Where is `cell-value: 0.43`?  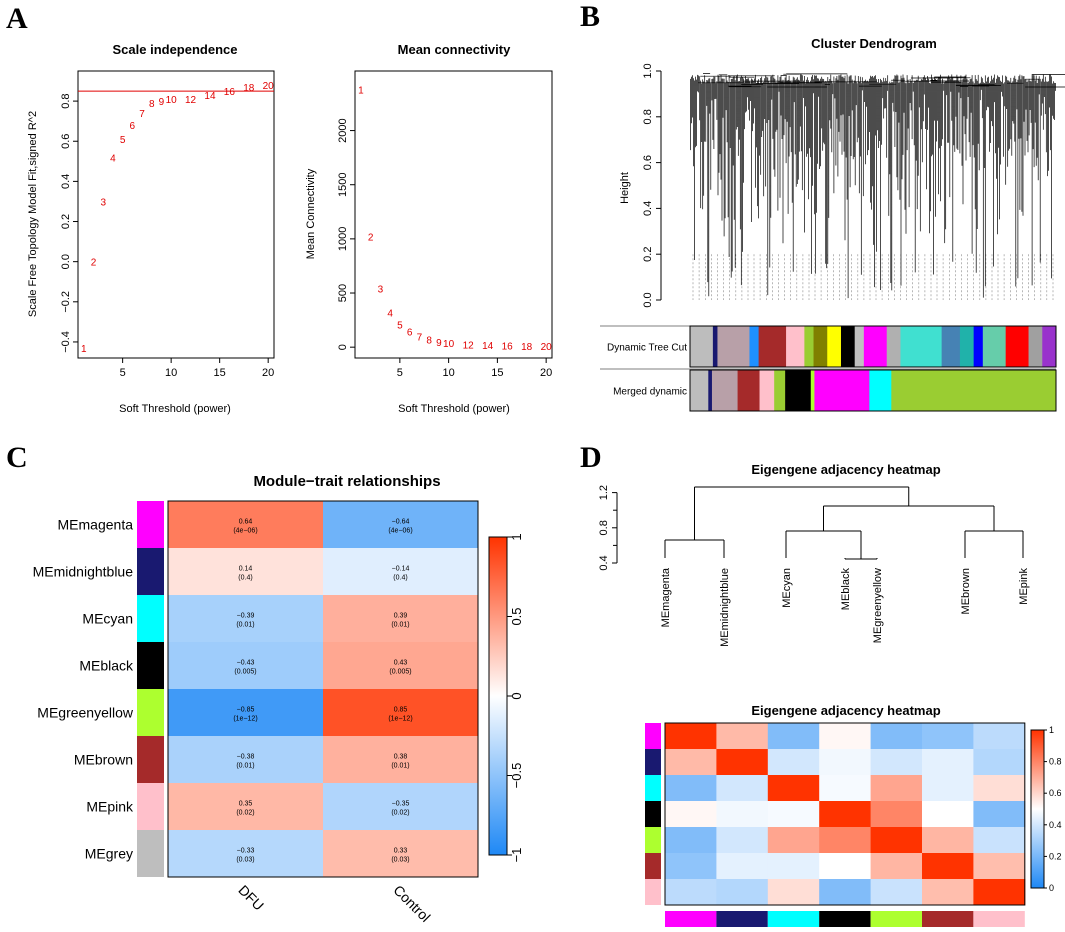 cell-value: 0.43 is located at coordinates (401, 663).